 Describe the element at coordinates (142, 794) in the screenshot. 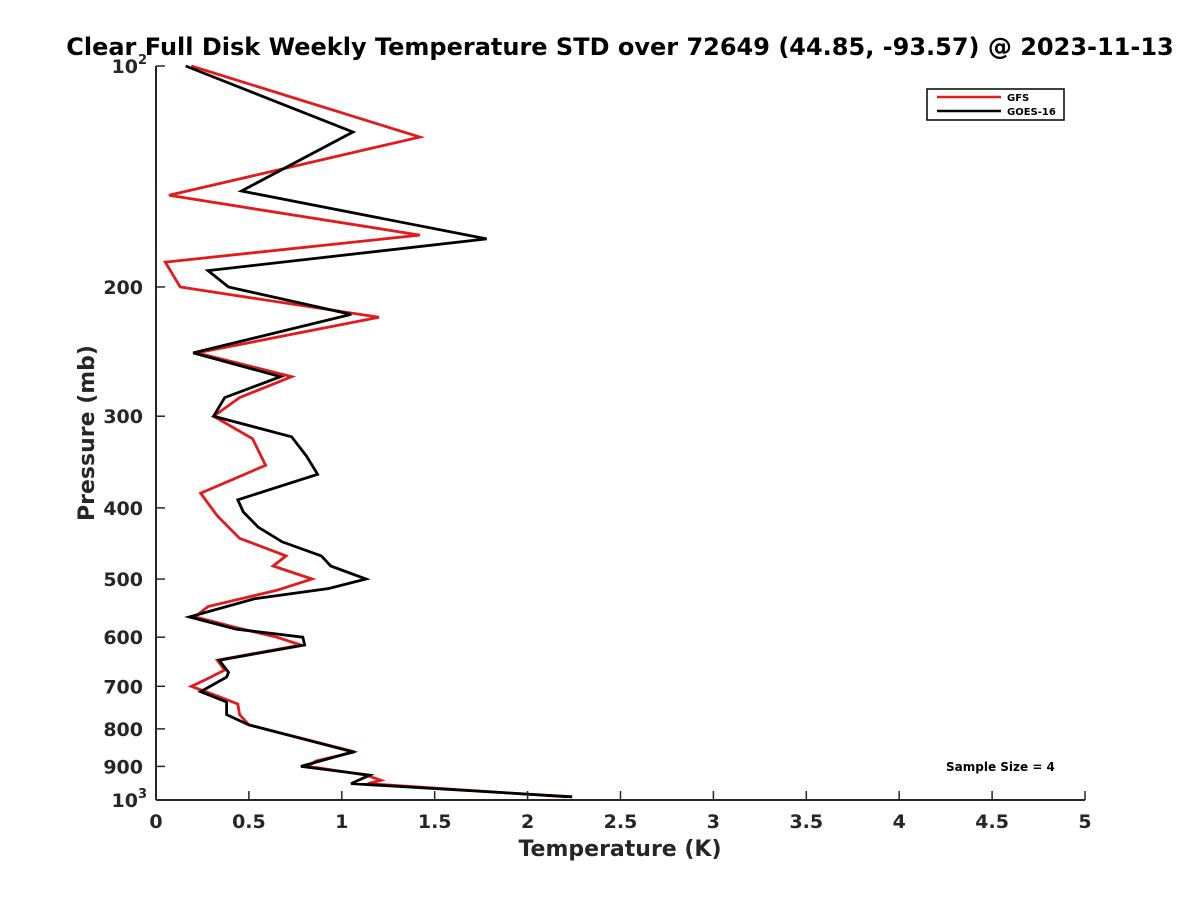

I see `y-tick-label-exponent: 3` at that location.